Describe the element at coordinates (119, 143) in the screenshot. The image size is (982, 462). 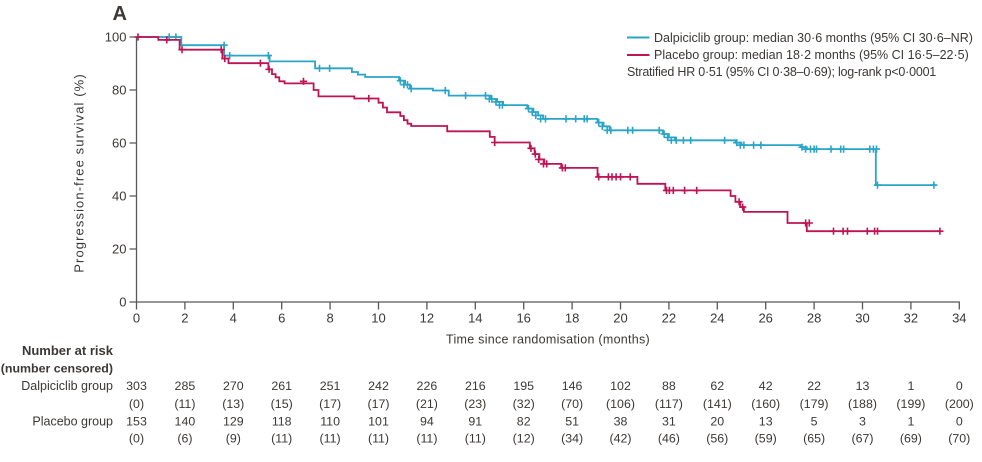
I see `svg-text: 60` at that location.